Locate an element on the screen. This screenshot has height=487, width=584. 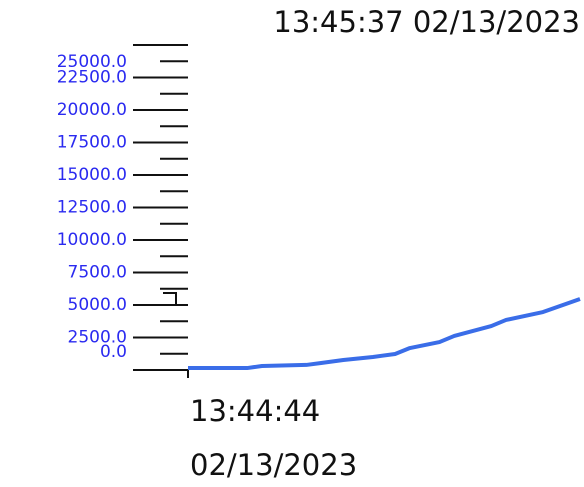
y-tick-label: 5000.0 is located at coordinates (97, 305).